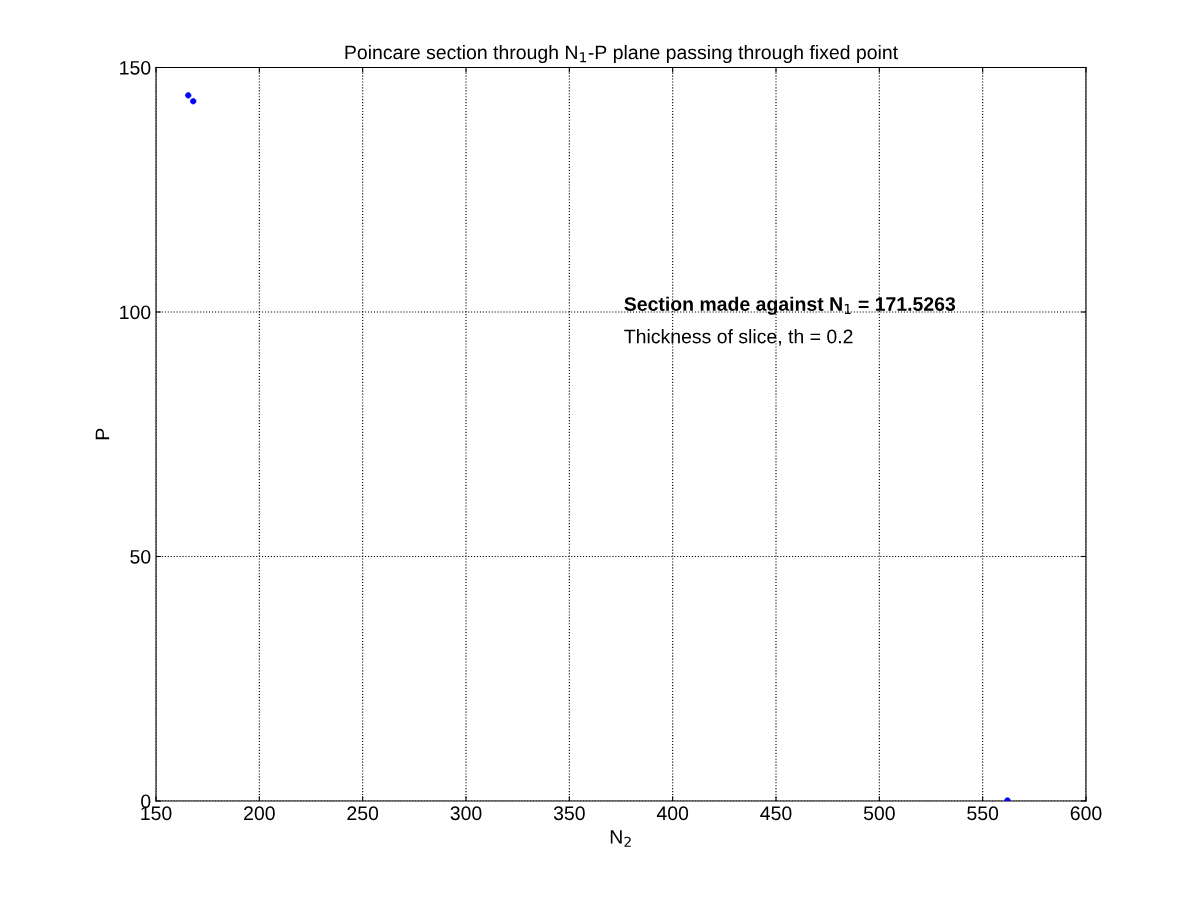 The width and height of the screenshot is (1200, 900). Describe the element at coordinates (672, 813) in the screenshot. I see `x-tick-label: 400` at that location.